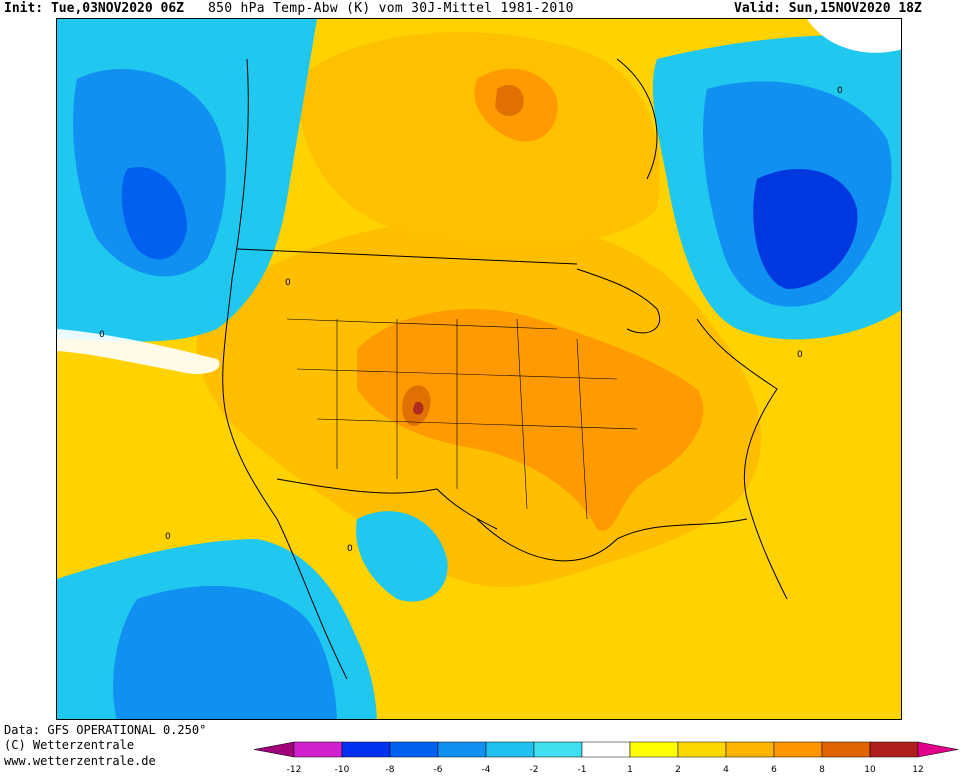  Describe the element at coordinates (402, 556) in the screenshot. I see `cold-gulf-of-california` at that location.